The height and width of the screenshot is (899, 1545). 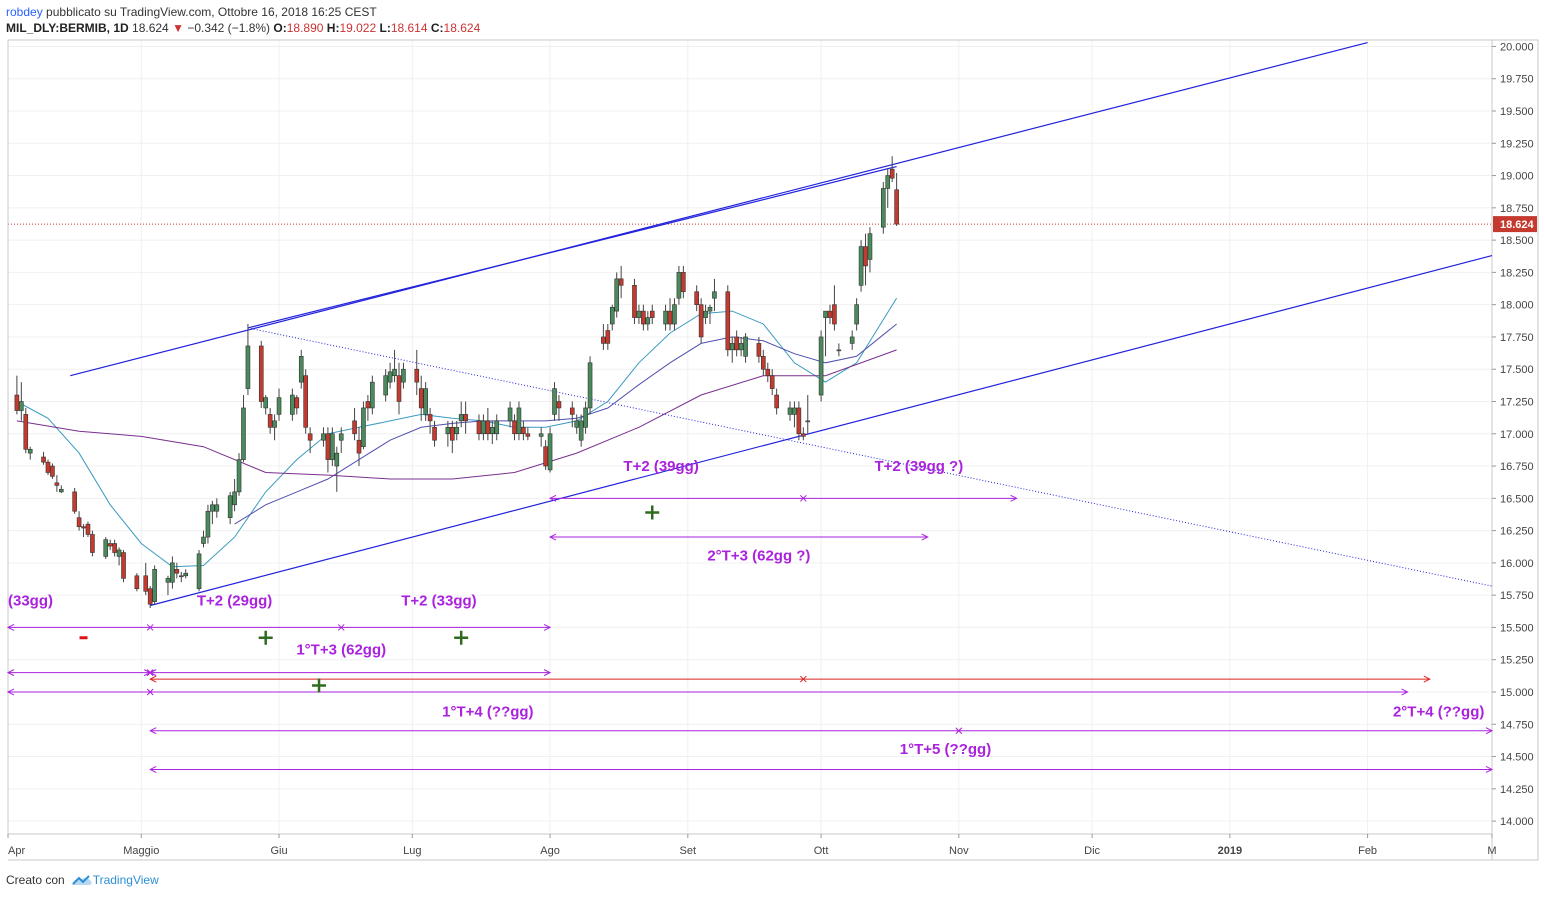 I want to click on upper-channel-from-may-high-line, so click(x=572, y=247).